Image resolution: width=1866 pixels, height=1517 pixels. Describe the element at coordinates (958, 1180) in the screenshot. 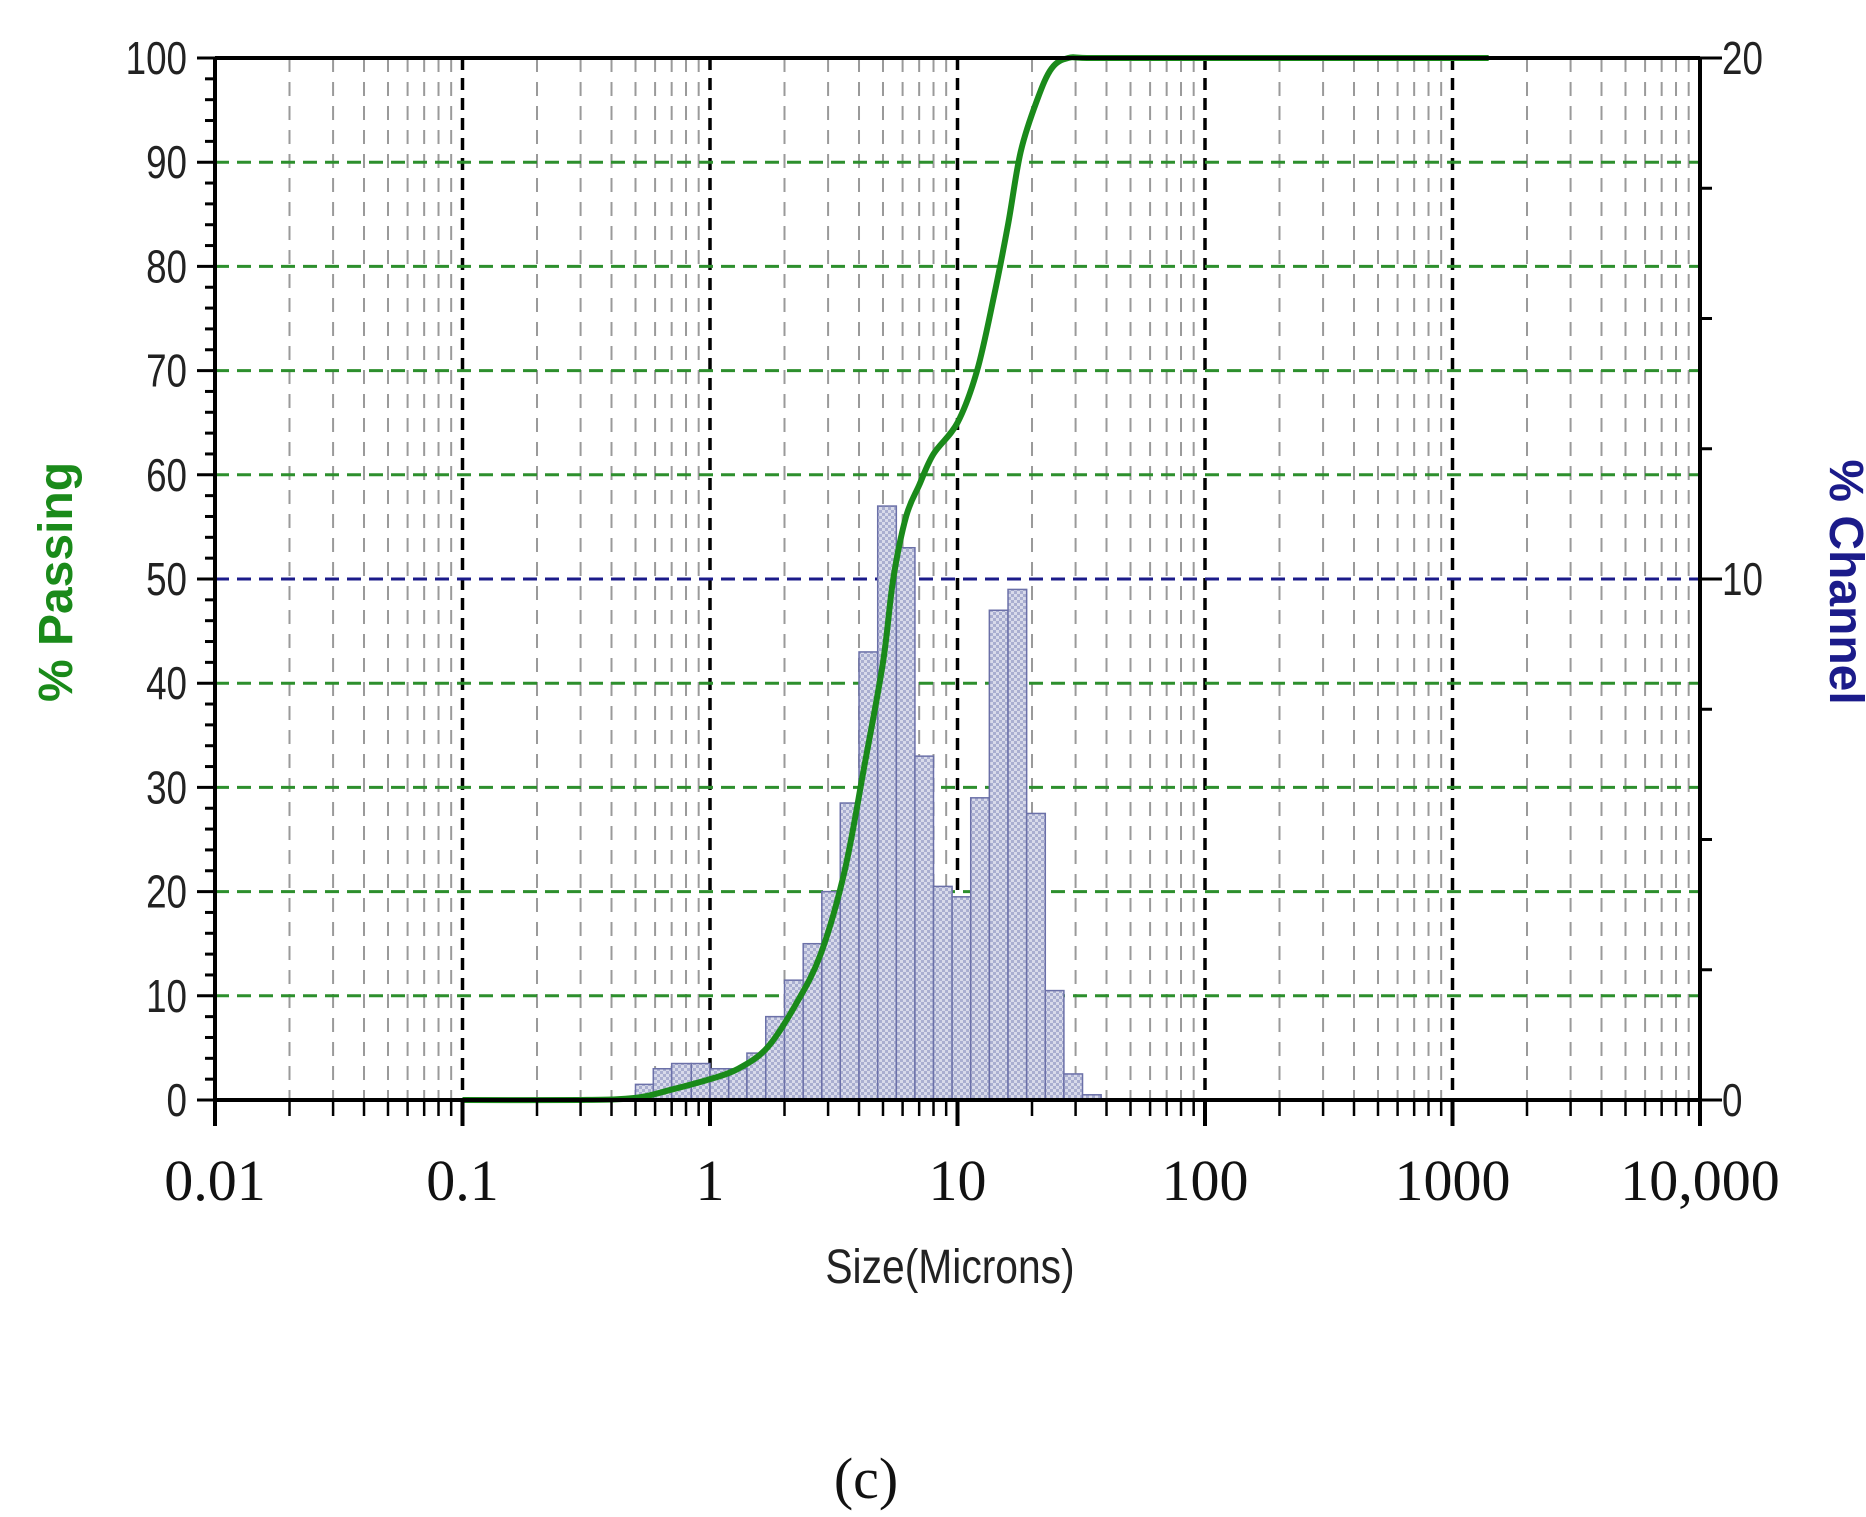

I see `x-tick-label: 10` at that location.